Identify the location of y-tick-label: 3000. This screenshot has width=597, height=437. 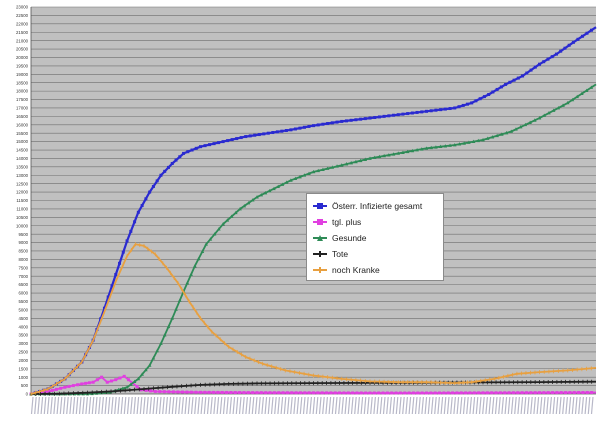
(23, 343).